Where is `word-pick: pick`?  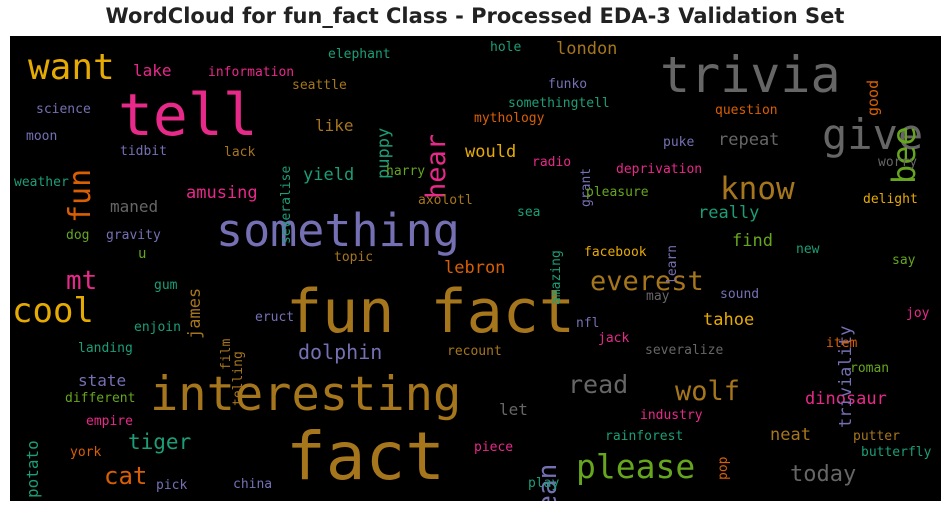 word-pick: pick is located at coordinates (172, 485).